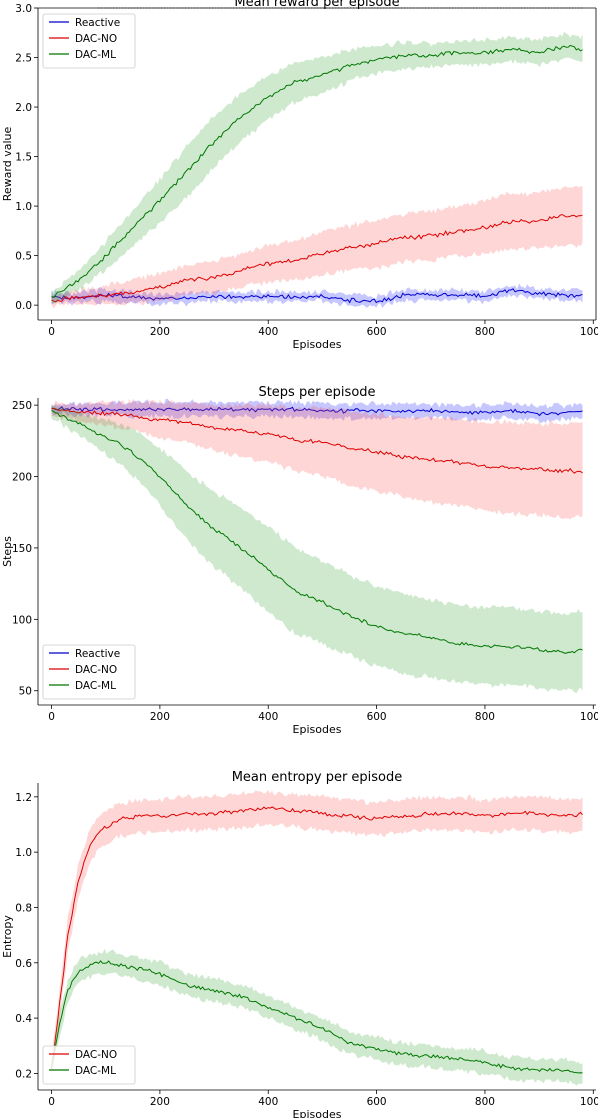  Describe the element at coordinates (7, 936) in the screenshot. I see `y-axis-label: Entropy` at that location.